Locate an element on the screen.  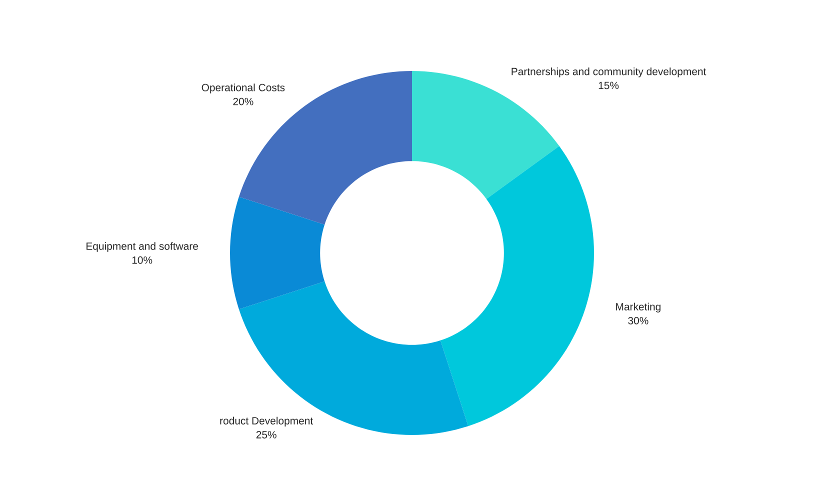
data-label: 30% is located at coordinates (638, 320).